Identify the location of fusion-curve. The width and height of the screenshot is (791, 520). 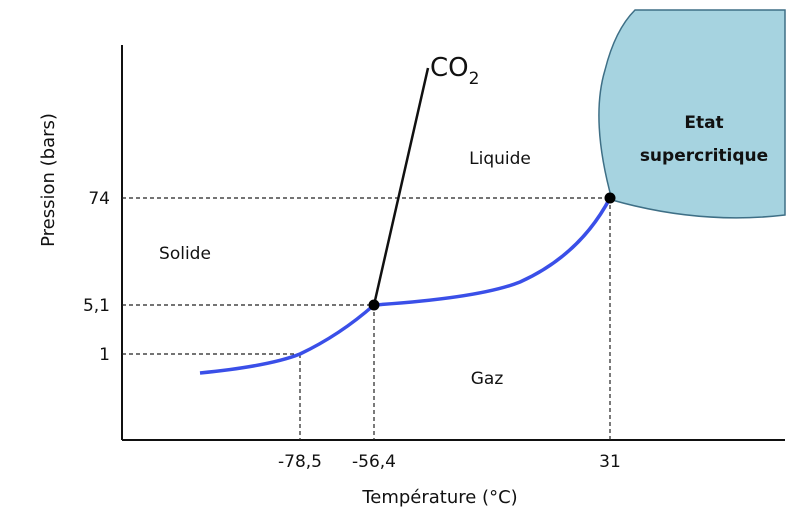
(401, 186).